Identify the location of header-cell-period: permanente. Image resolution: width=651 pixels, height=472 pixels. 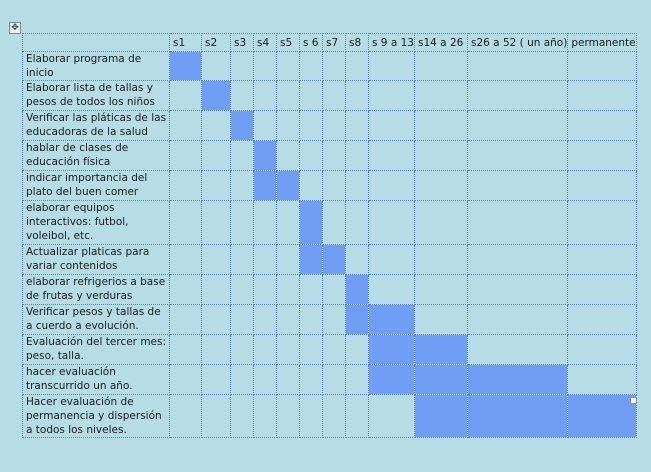
(602, 42).